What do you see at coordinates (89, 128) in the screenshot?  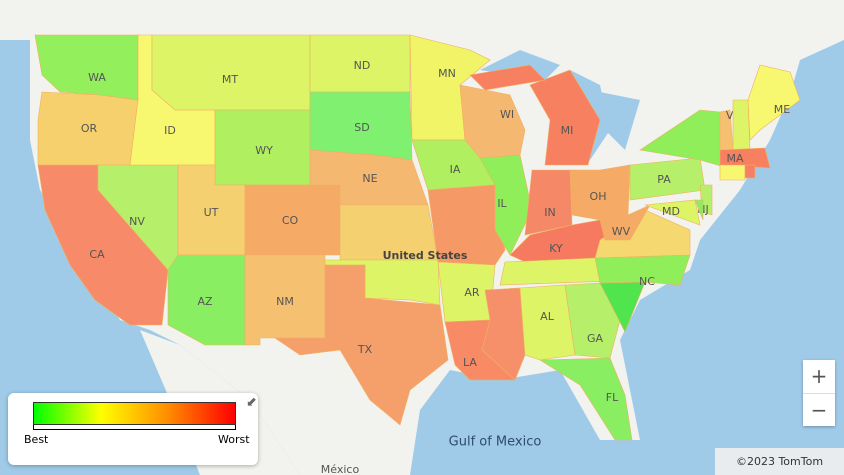 I see `state-label: OR` at bounding box center [89, 128].